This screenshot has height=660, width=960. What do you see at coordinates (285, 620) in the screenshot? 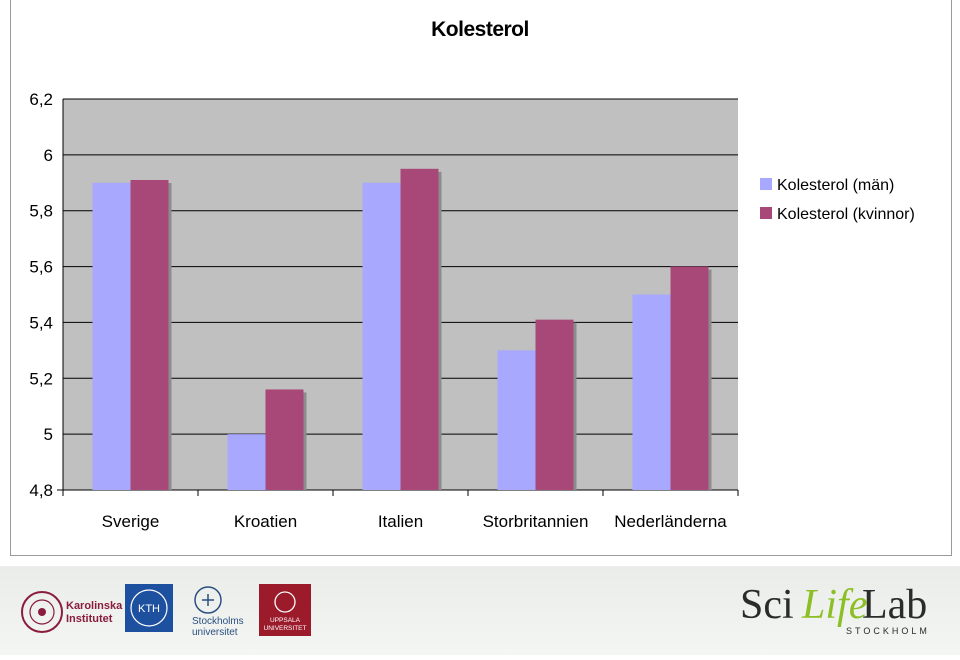
I see `uppsala-line1: UPPSALA` at bounding box center [285, 620].